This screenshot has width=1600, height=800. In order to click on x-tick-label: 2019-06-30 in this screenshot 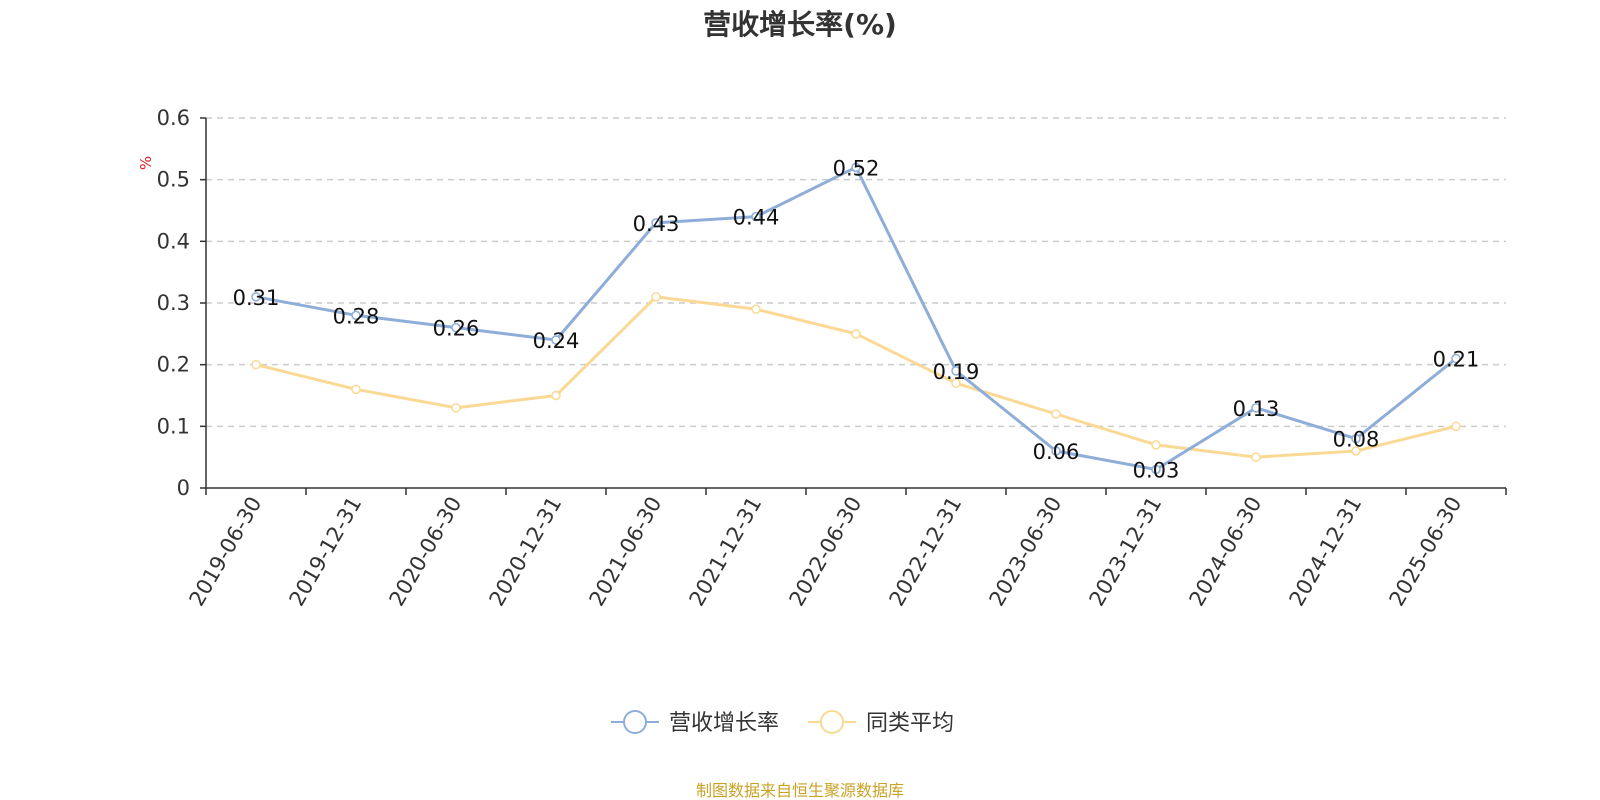, I will do `click(226, 552)`.